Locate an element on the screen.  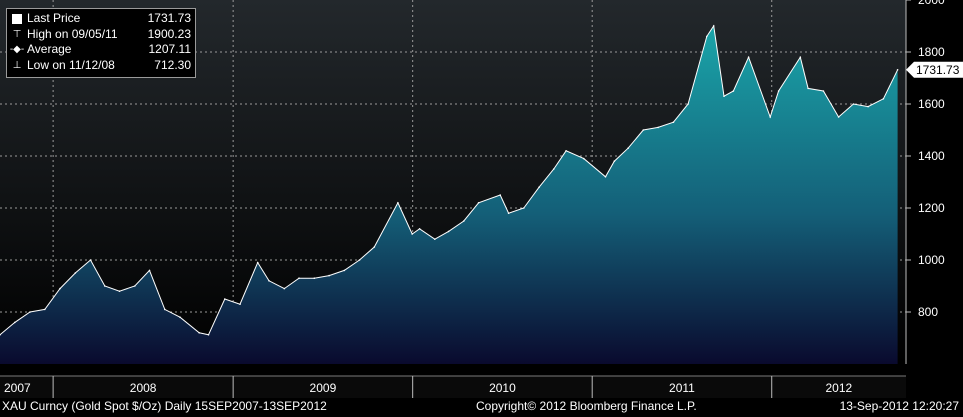
legend-label: Low on 11/12/08 is located at coordinates (71, 64).